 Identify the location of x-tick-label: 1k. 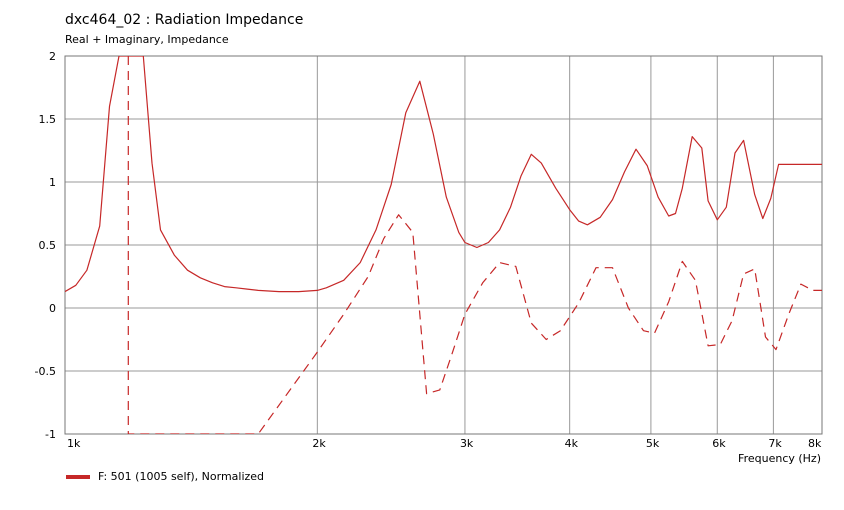
(74, 443).